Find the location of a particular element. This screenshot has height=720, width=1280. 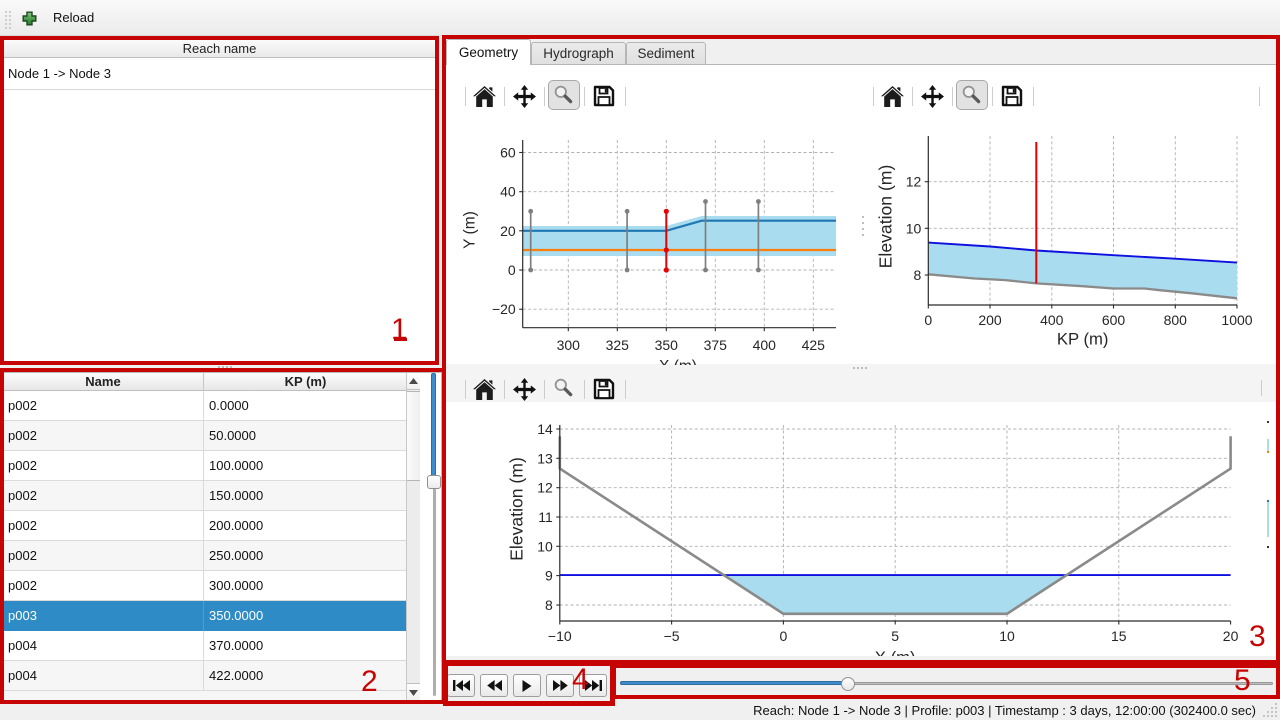

svg-text: 13 is located at coordinates (545, 458).